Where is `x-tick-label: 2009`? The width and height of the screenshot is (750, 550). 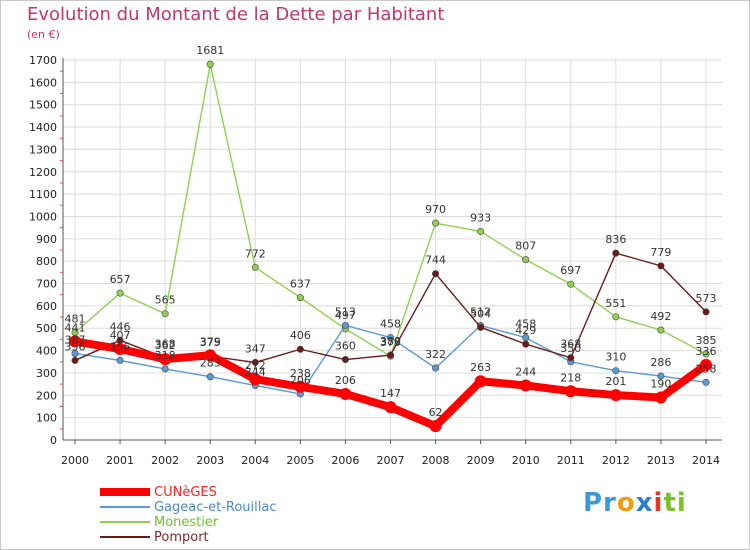
x-tick-label: 2009 is located at coordinates (481, 460).